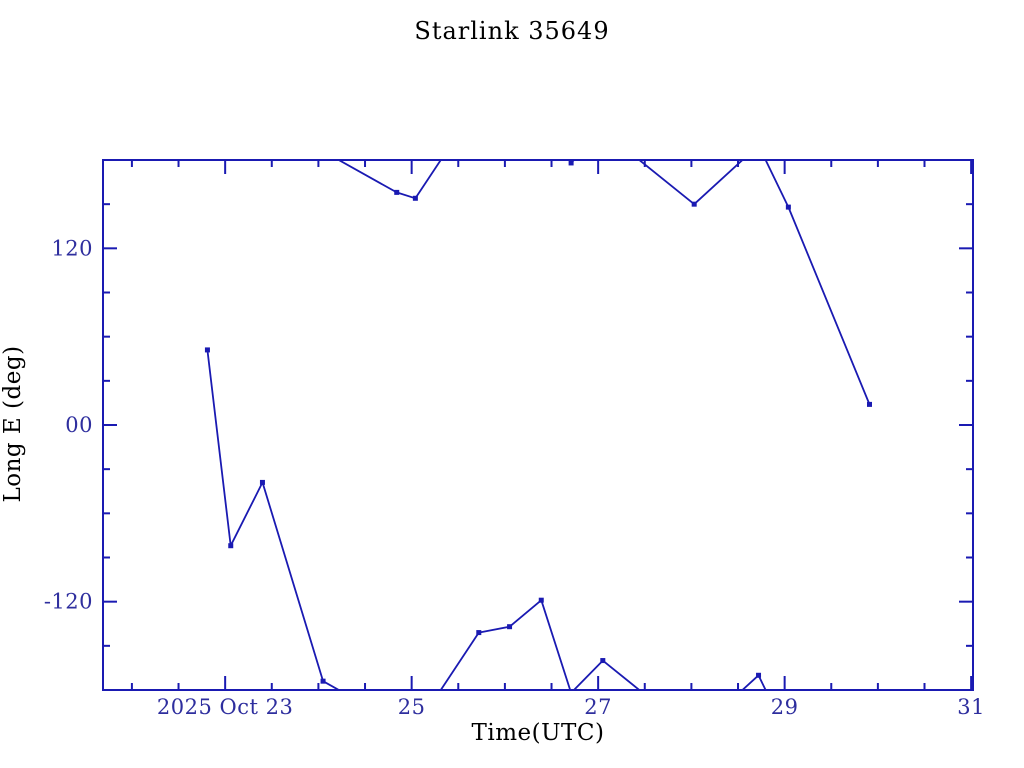  What do you see at coordinates (68, 602) in the screenshot?
I see `y-tick-label: -120` at bounding box center [68, 602].